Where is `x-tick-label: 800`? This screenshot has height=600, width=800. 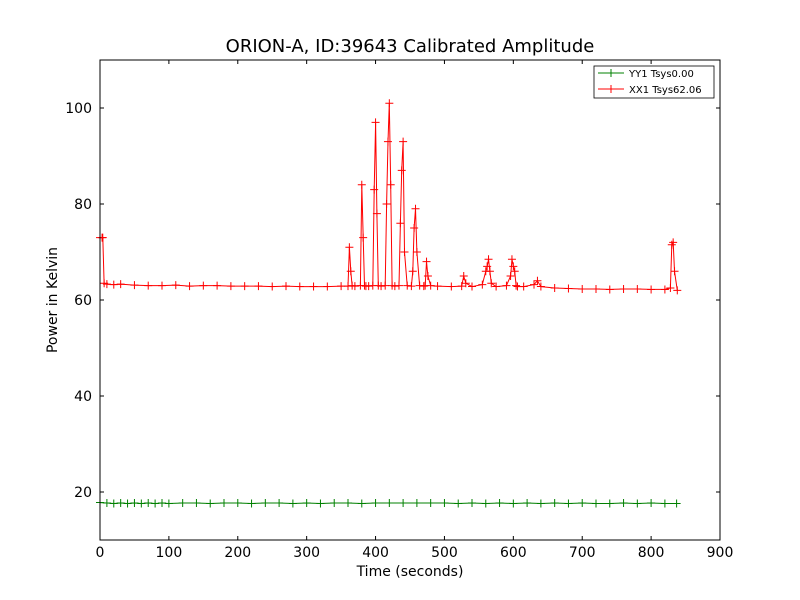
x-tick-label: 800 is located at coordinates (651, 553).